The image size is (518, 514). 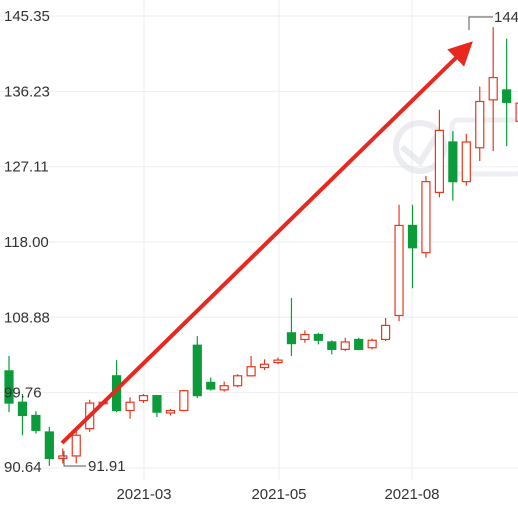 What do you see at coordinates (23, 467) in the screenshot?
I see `y-tick-label: 90.64` at bounding box center [23, 467].